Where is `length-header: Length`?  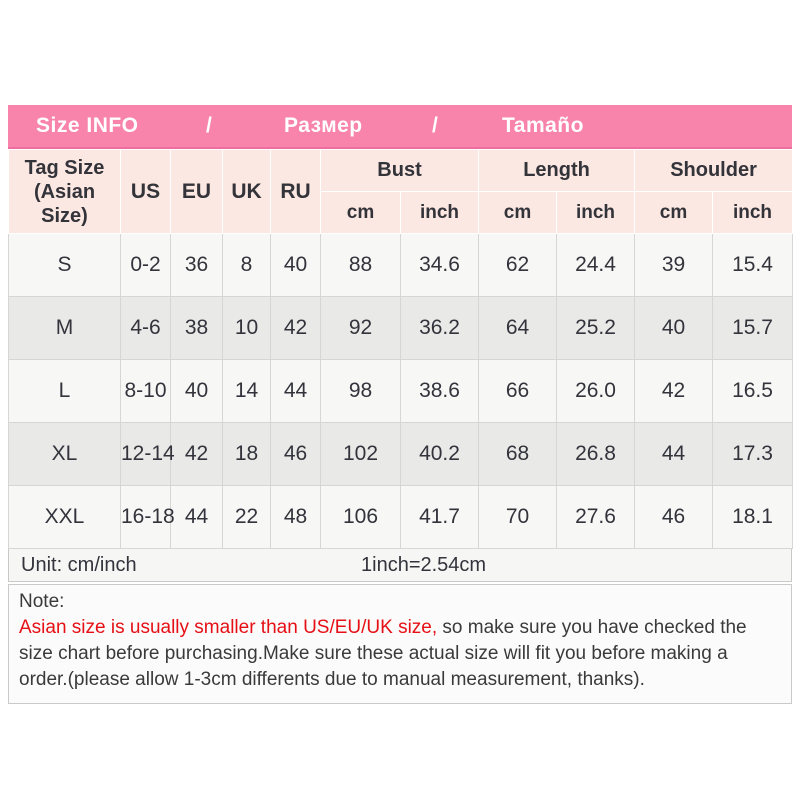 length-header: Length is located at coordinates (557, 170).